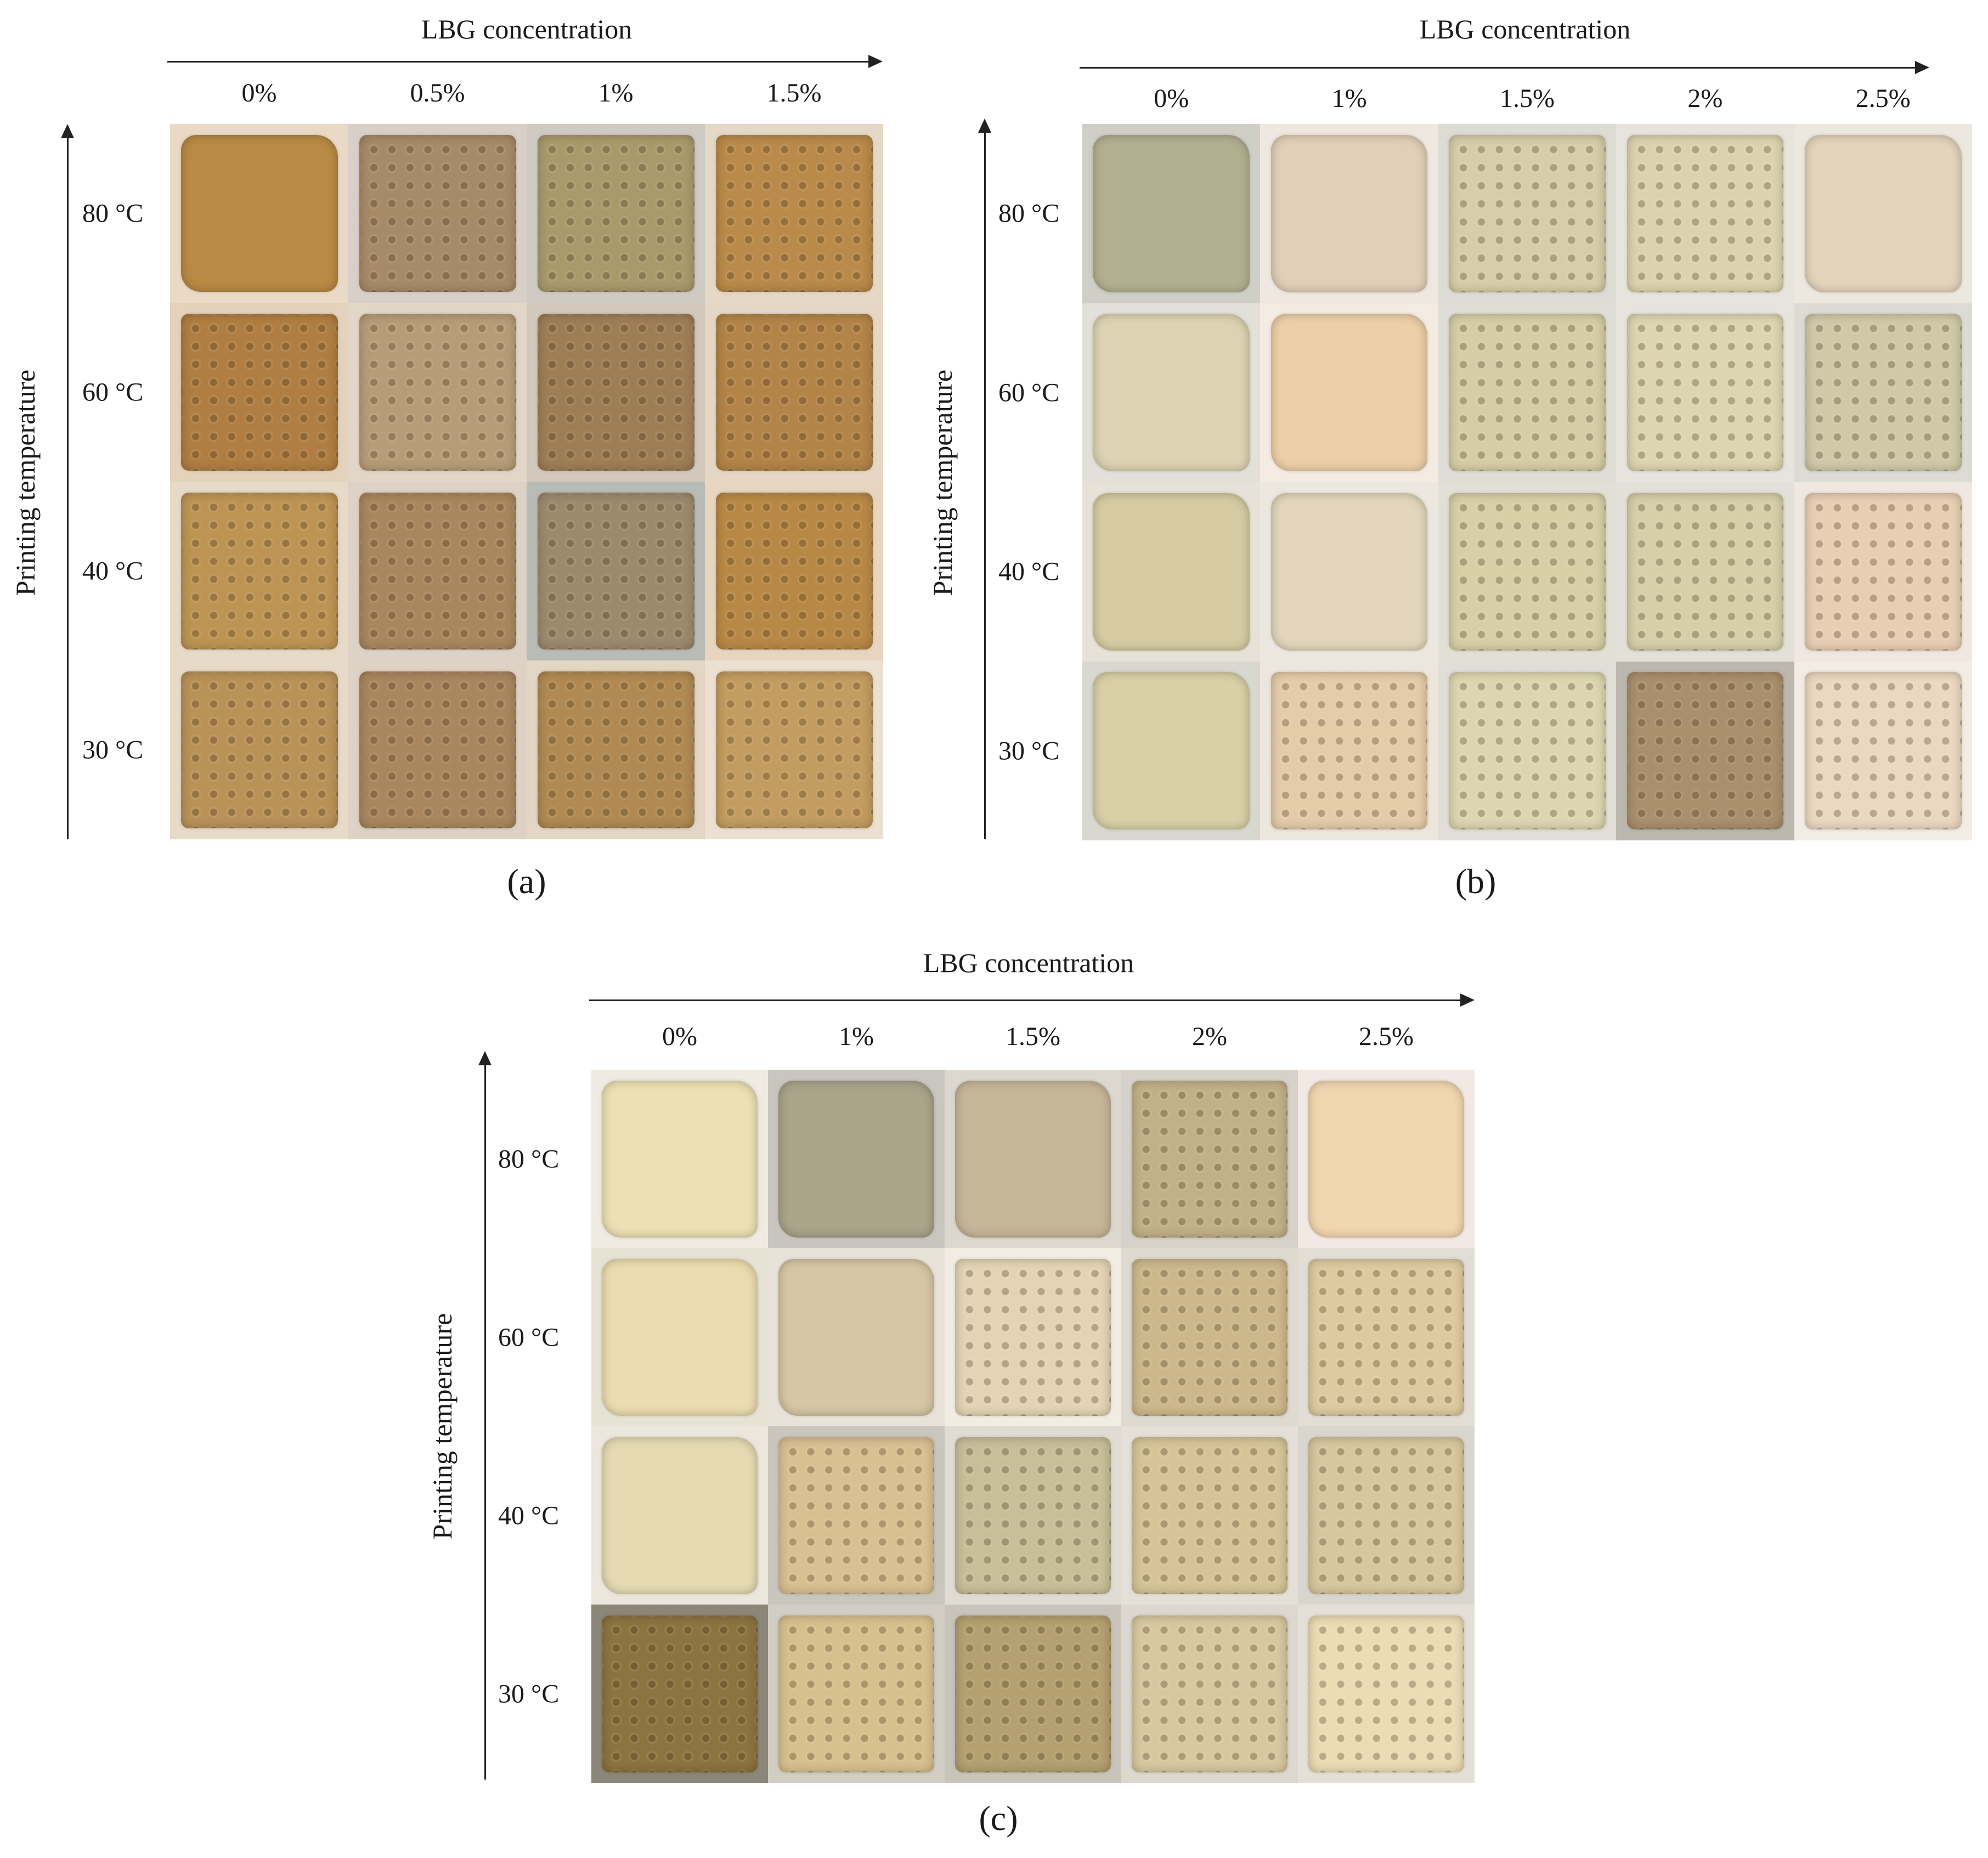 This screenshot has width=1988, height=1858. What do you see at coordinates (1386, 1037) in the screenshot?
I see `concentration-label: 2.5%` at bounding box center [1386, 1037].